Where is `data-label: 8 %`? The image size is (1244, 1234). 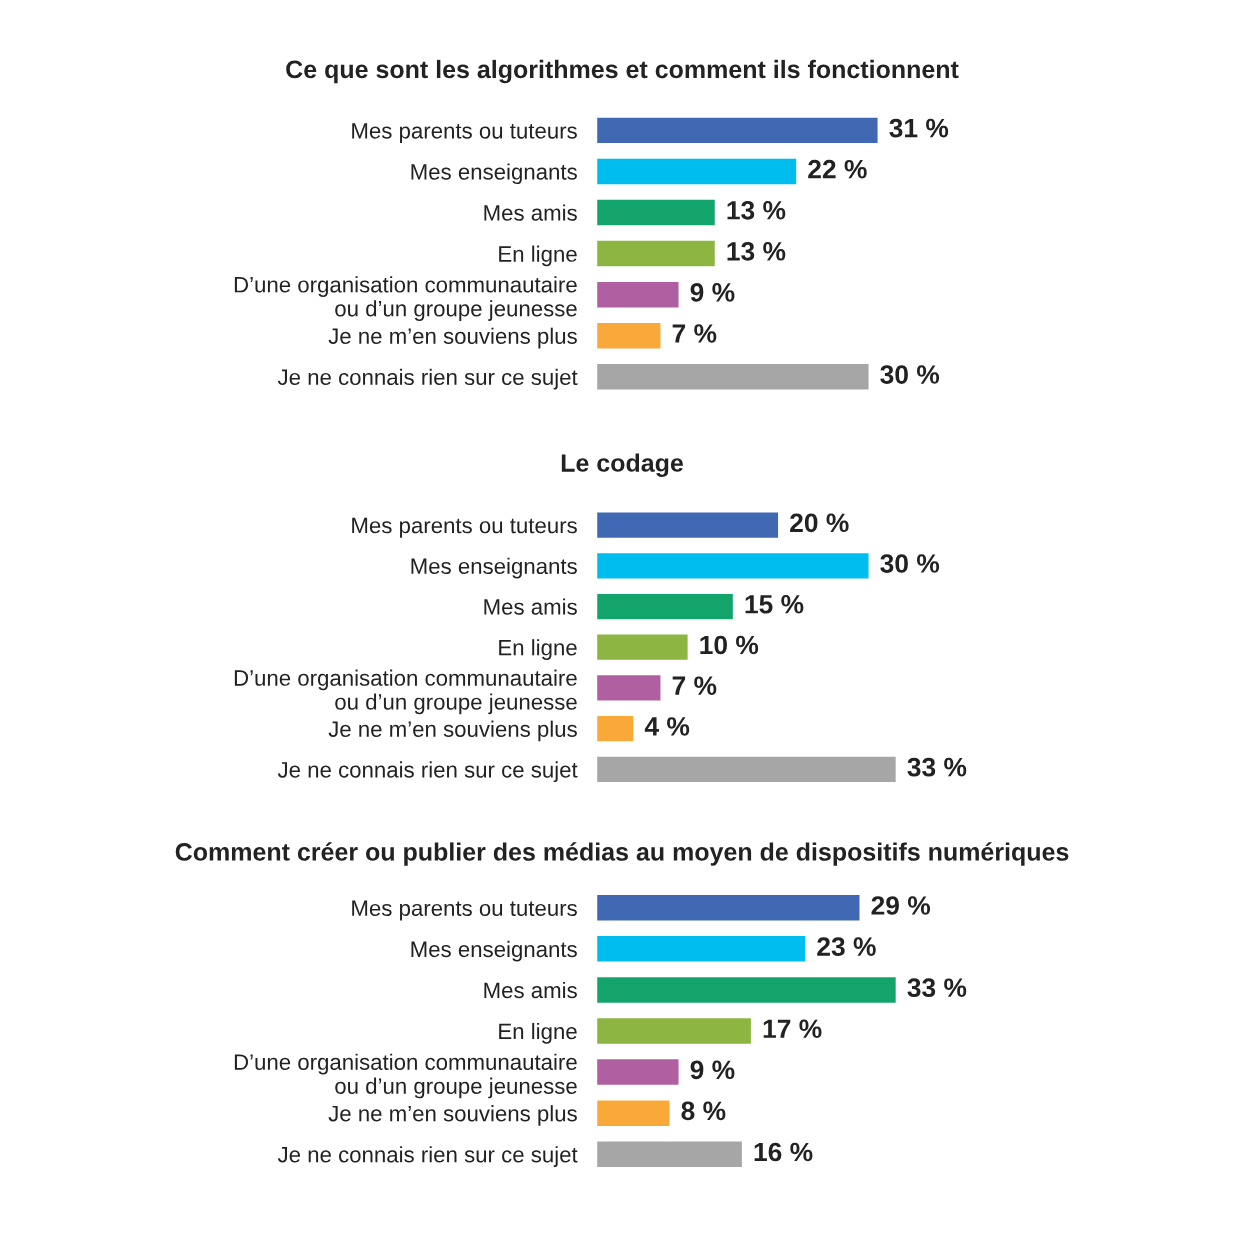
data-label: 8 % is located at coordinates (703, 1111).